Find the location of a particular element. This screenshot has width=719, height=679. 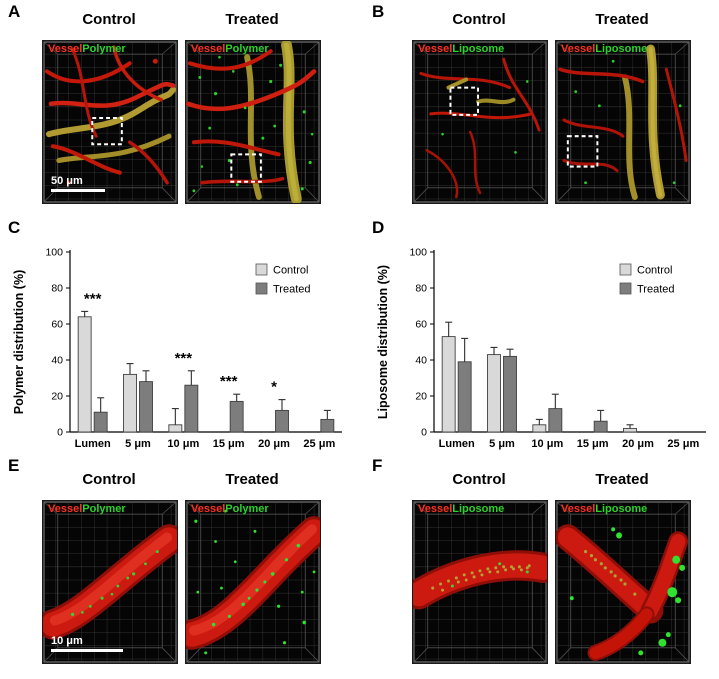

panel-letter-d: D is located at coordinates (378, 227).